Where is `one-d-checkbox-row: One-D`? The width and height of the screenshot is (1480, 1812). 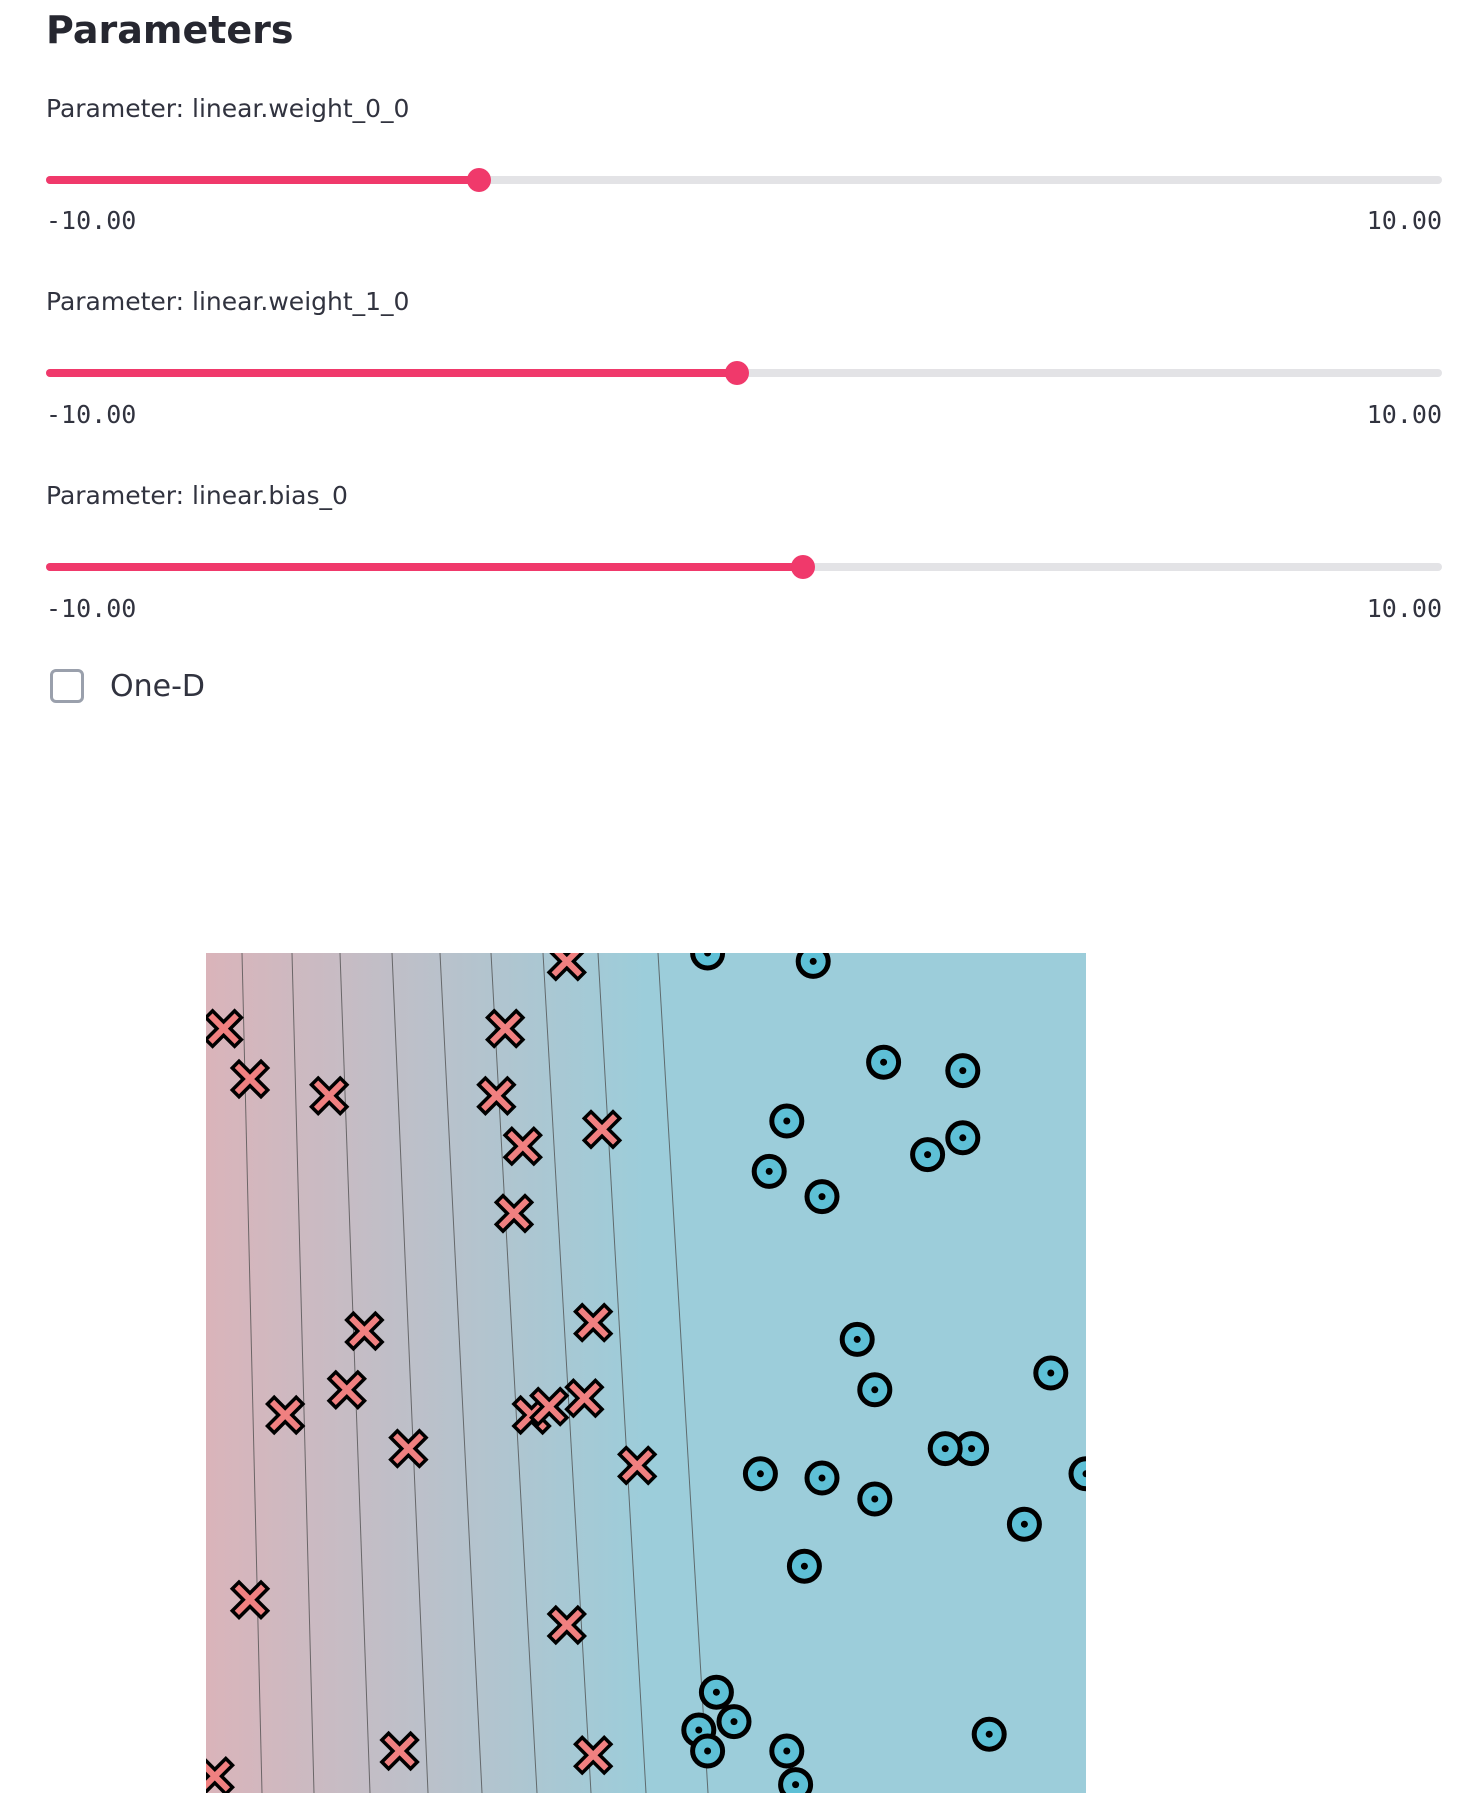
one-d-checkbox-row: One-D is located at coordinates (127, 686).